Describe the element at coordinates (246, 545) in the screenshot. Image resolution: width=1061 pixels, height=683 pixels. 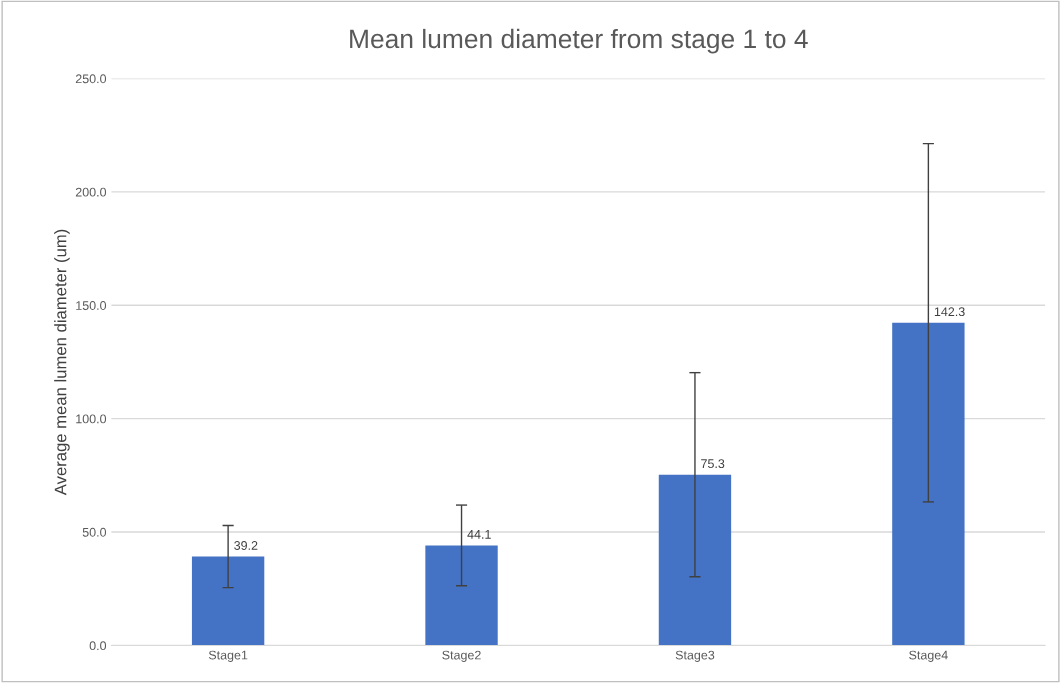
I see `data-label: 39.2` at that location.